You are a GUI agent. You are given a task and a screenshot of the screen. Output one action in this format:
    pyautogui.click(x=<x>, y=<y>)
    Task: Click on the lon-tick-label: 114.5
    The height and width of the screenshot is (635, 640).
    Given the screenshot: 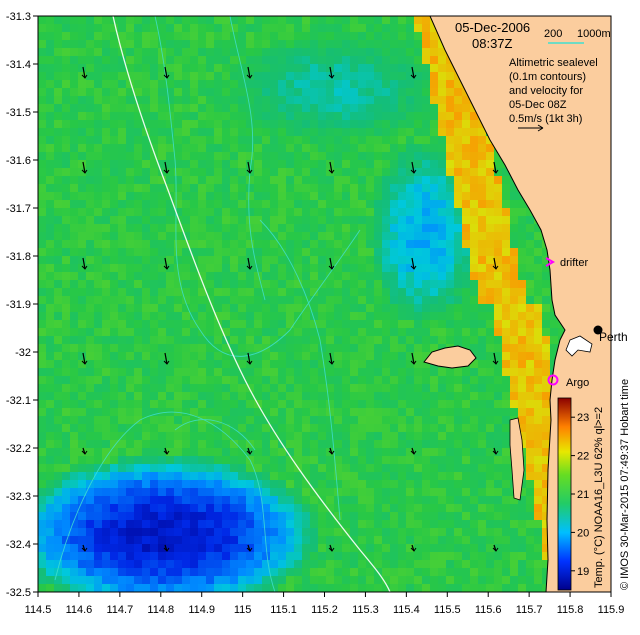 What is the action you would take?
    pyautogui.click(x=38, y=610)
    